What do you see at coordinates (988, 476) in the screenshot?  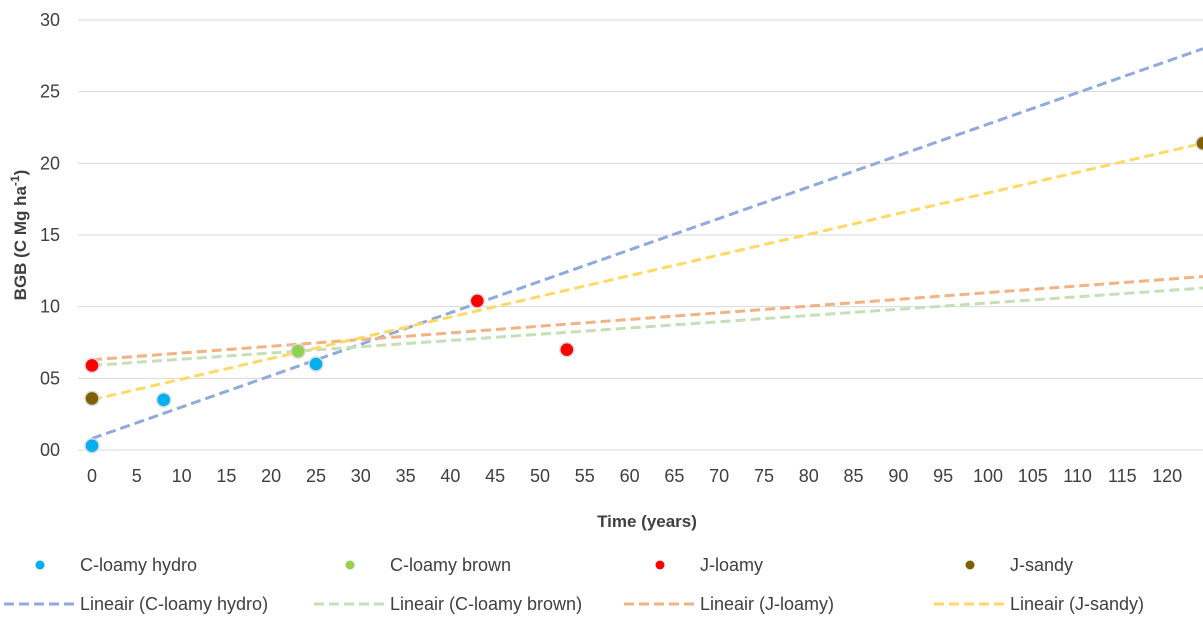 I see `x-tick-label: 100` at bounding box center [988, 476].